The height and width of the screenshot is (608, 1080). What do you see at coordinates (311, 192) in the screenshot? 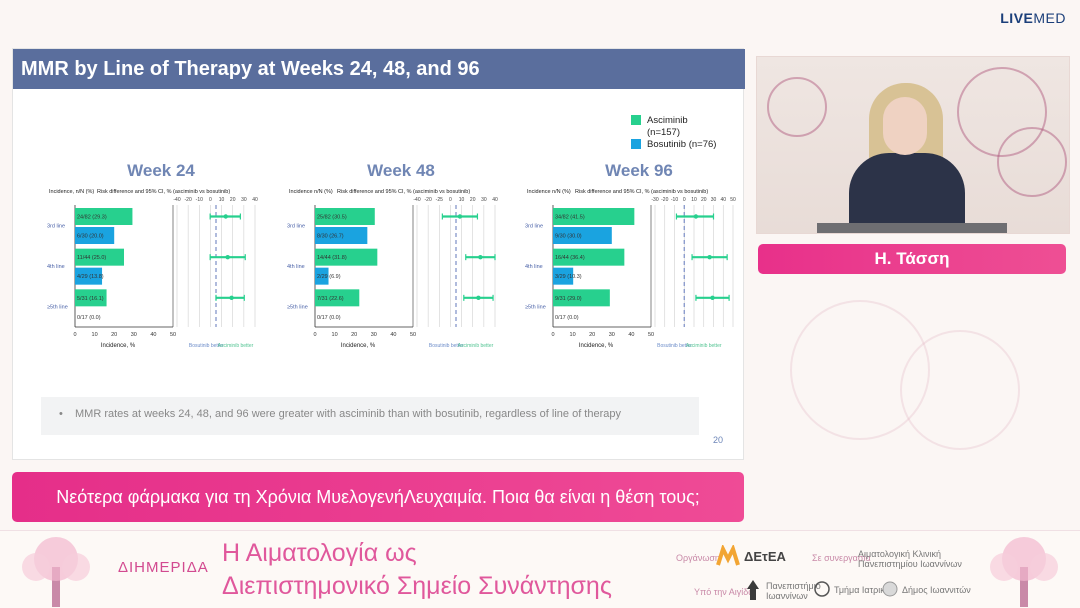
I see `incidence-column-header: Incidence n/N (%)` at bounding box center [311, 192].